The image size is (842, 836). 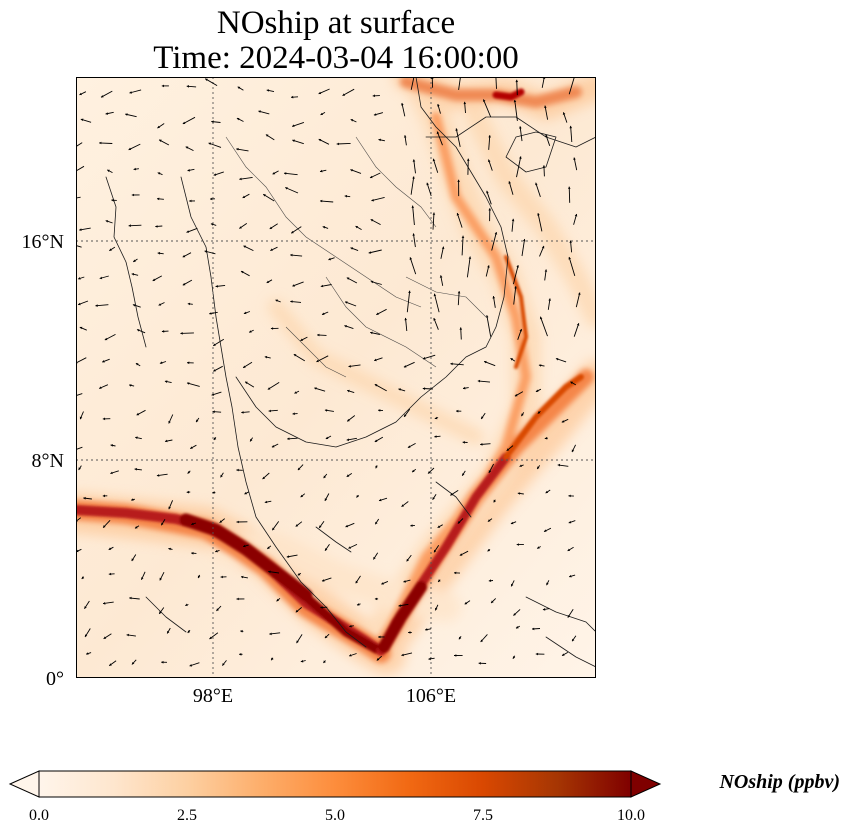 I want to click on figure-title-line1: NOship at surface, so click(x=336, y=23).